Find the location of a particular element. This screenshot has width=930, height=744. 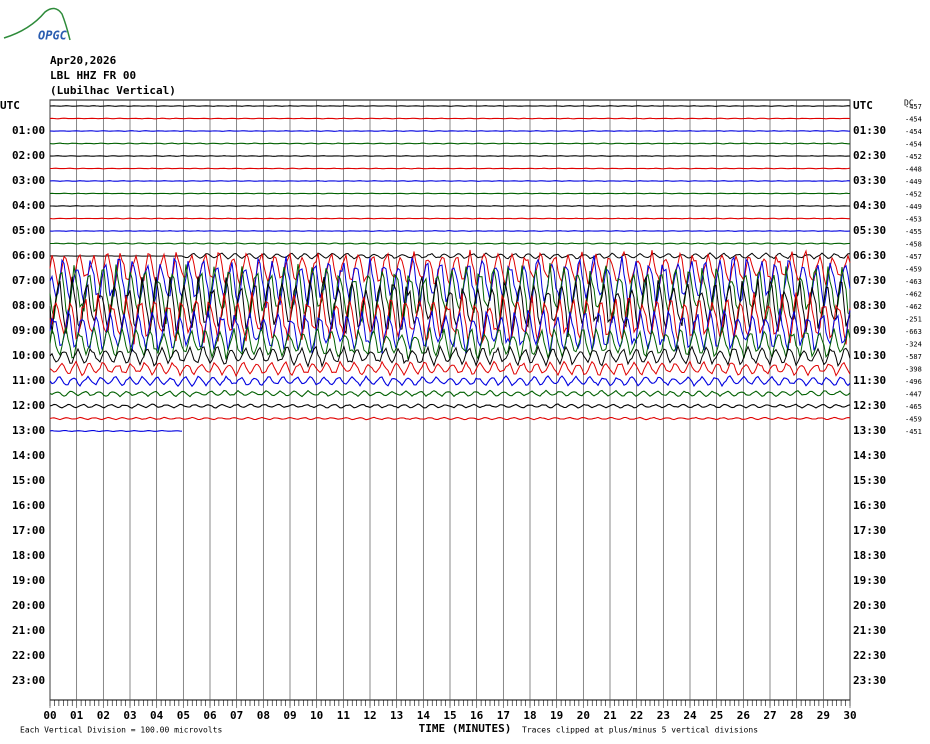

x-tick-label: 11 is located at coordinates (344, 715).